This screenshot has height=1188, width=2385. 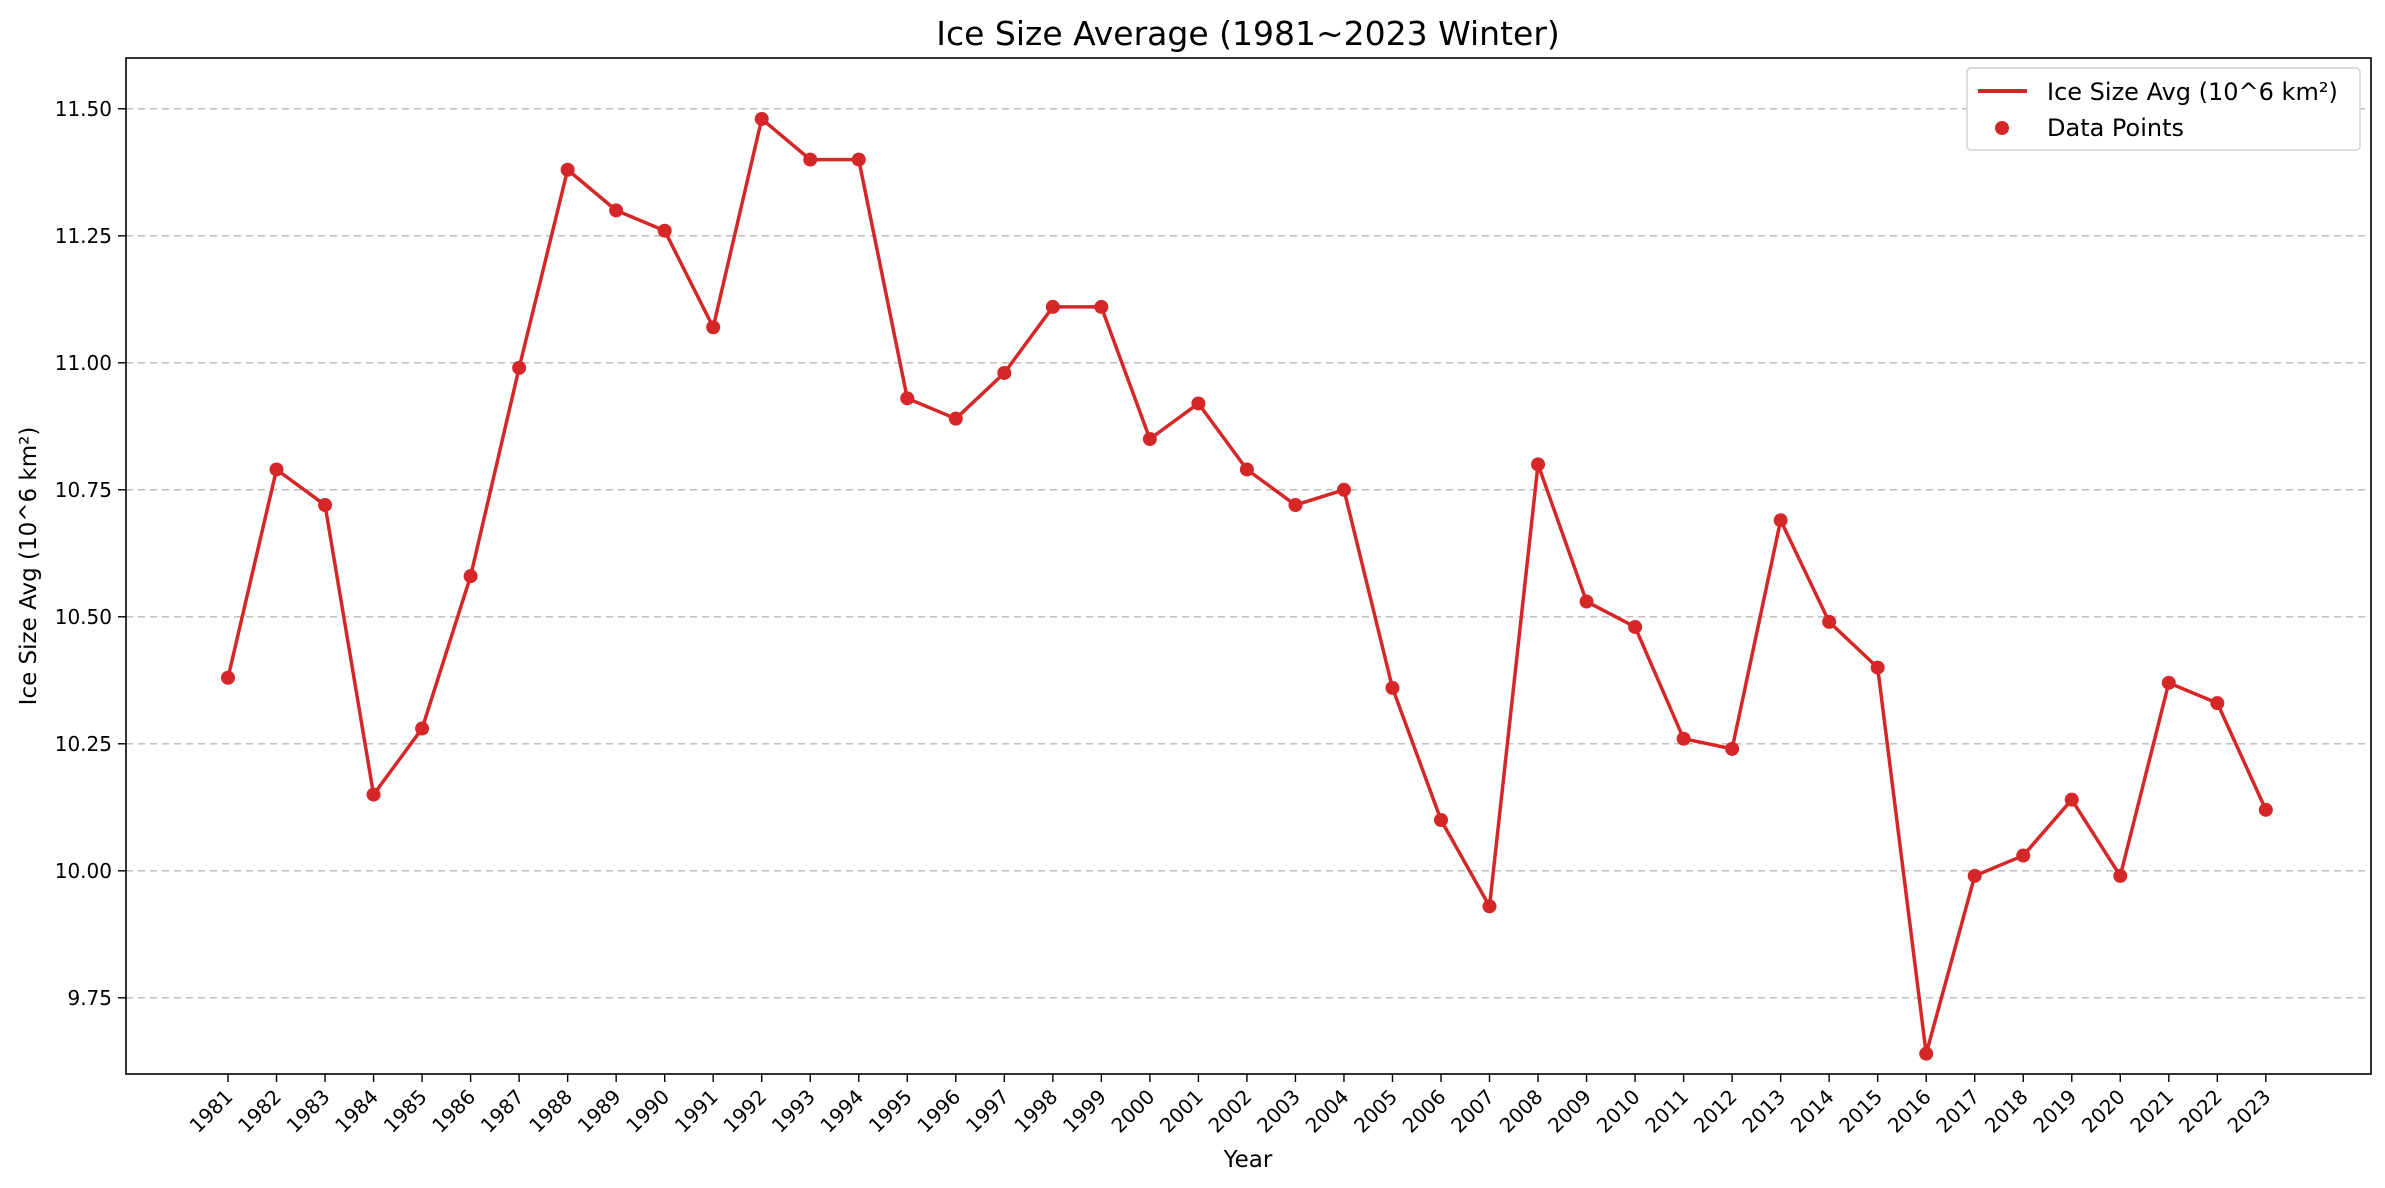 What do you see at coordinates (2115, 128) in the screenshot?
I see `legend-label-points: Data Points` at bounding box center [2115, 128].